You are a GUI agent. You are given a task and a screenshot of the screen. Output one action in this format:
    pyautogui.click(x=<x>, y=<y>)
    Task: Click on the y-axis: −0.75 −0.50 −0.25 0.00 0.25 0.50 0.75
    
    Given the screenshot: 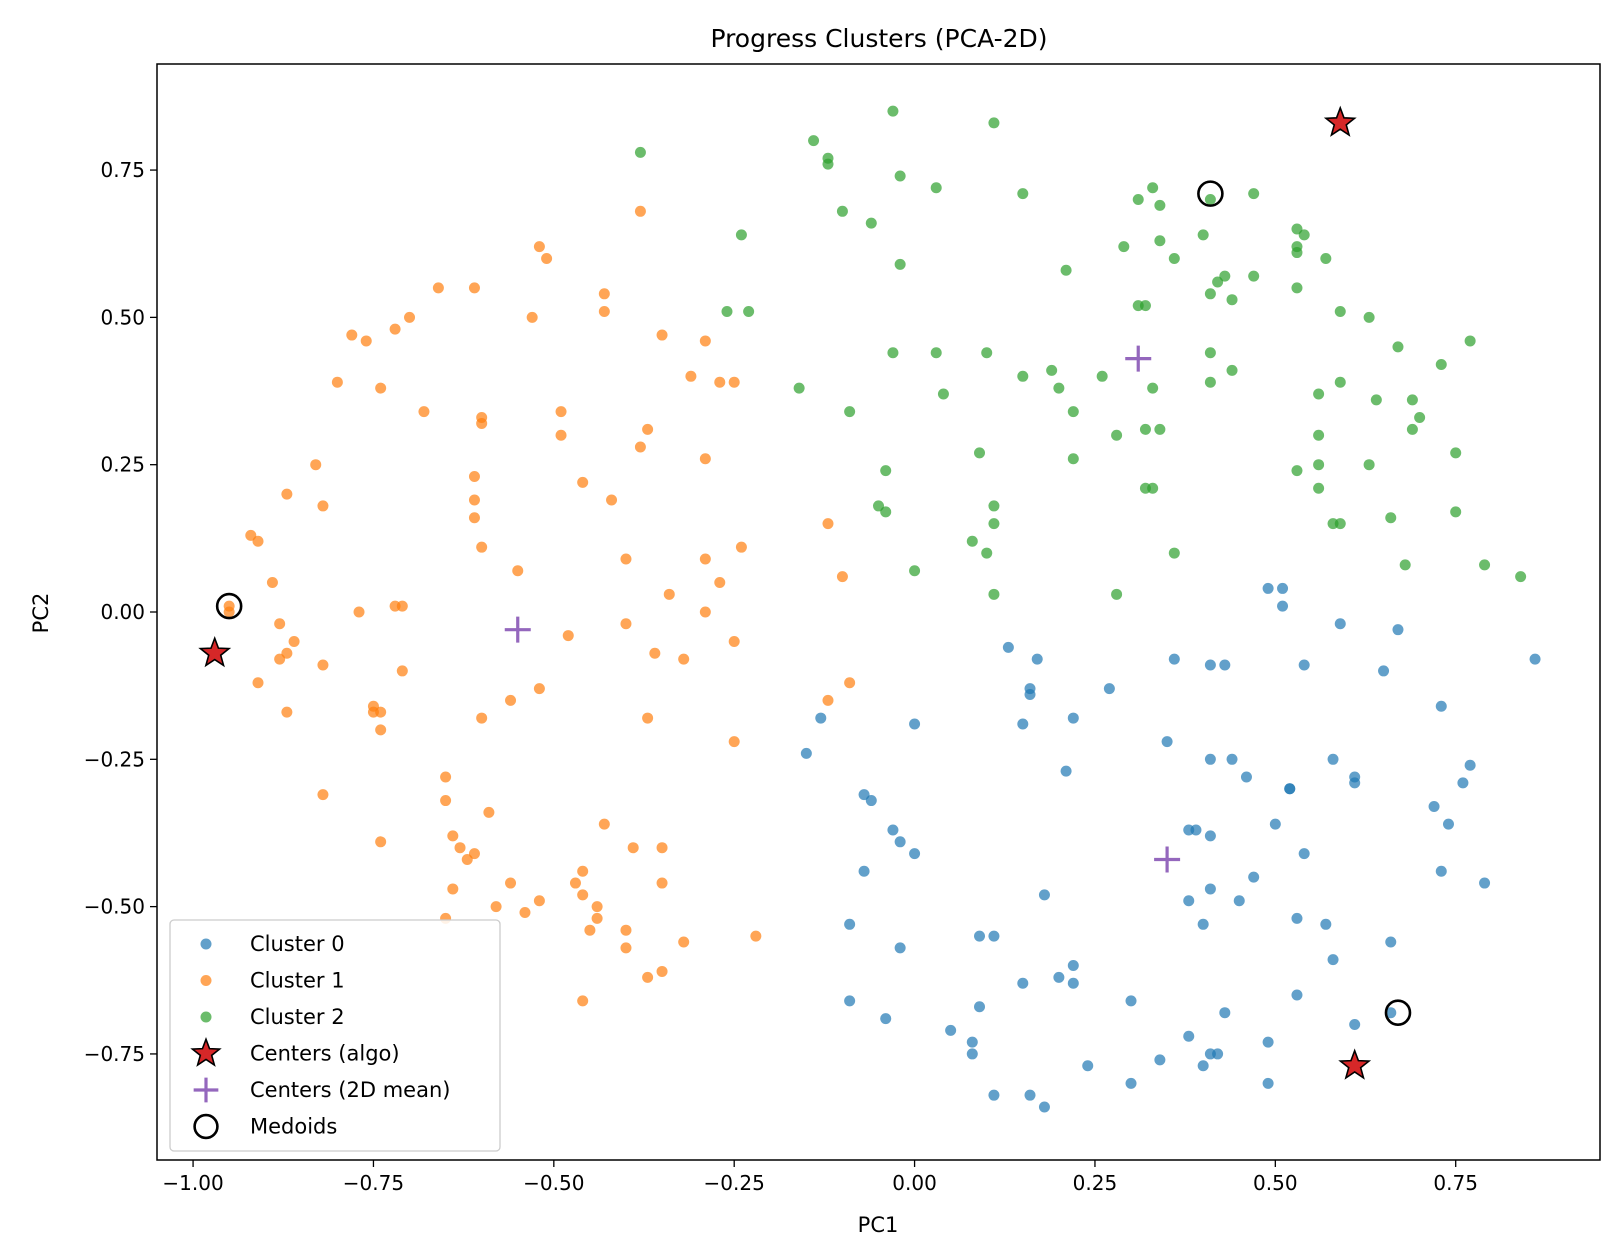 What is the action you would take?
    pyautogui.click(x=120, y=612)
    